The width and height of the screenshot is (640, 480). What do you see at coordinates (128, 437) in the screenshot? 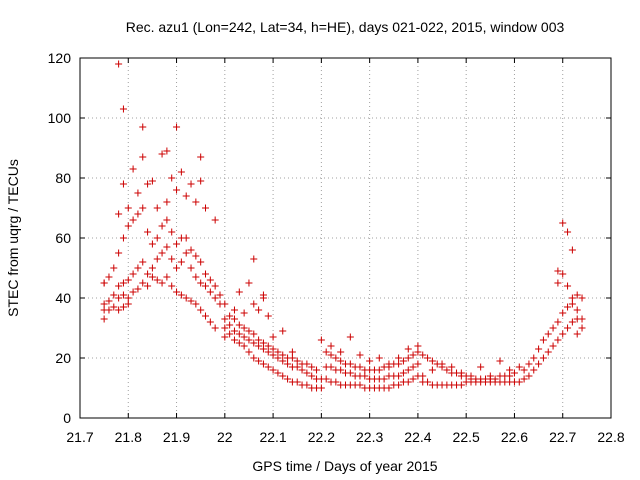
I see `x-tick-label: 21.8` at bounding box center [128, 437].